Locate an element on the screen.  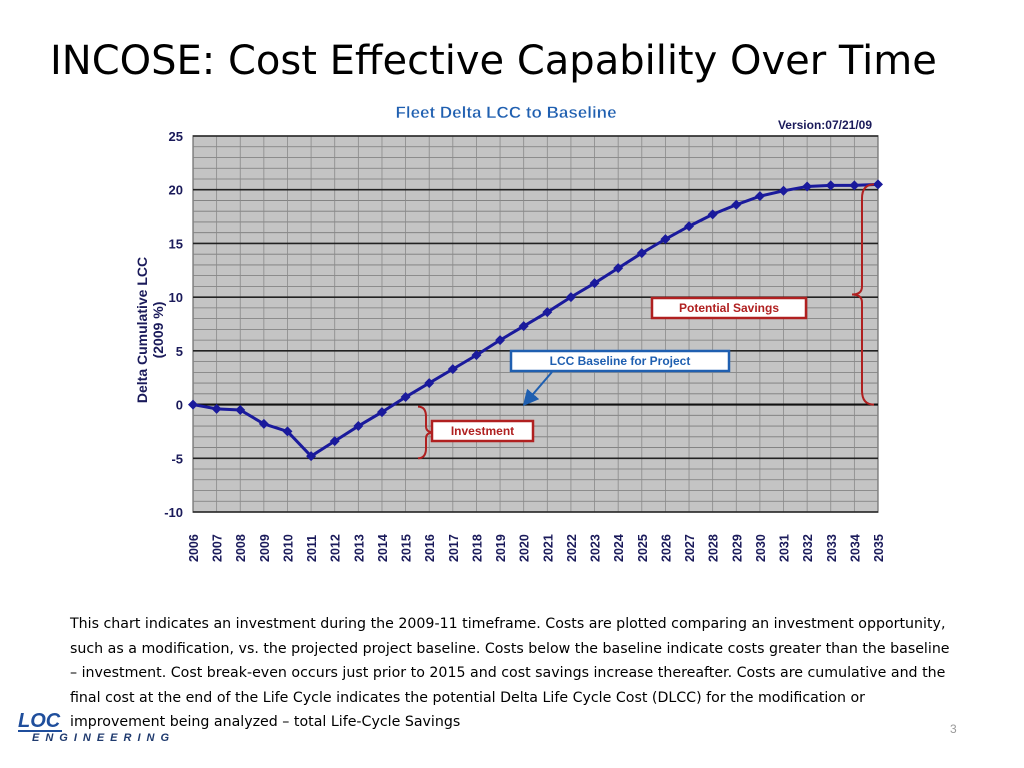
x-tick-label: 2012 is located at coordinates (336, 548).